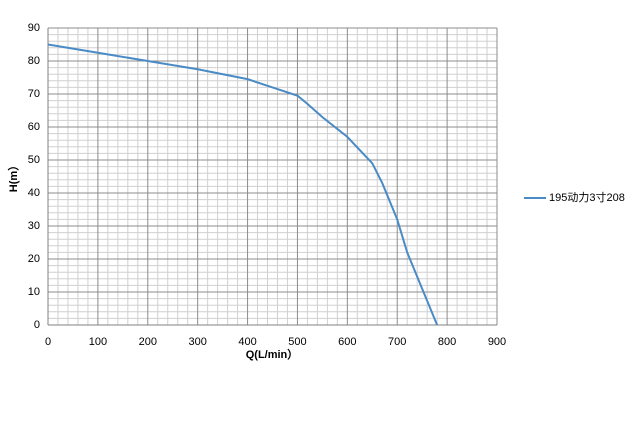  What do you see at coordinates (148, 342) in the screenshot?
I see `x-tick-label: 200` at bounding box center [148, 342].